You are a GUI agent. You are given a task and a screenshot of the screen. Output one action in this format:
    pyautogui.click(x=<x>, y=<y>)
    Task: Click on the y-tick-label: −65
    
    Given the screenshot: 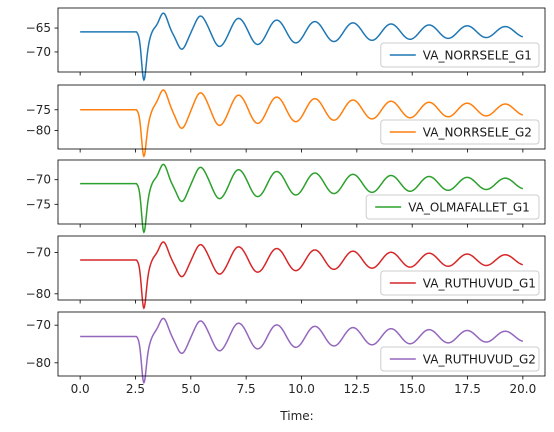 What is the action you would take?
    pyautogui.click(x=38, y=28)
    